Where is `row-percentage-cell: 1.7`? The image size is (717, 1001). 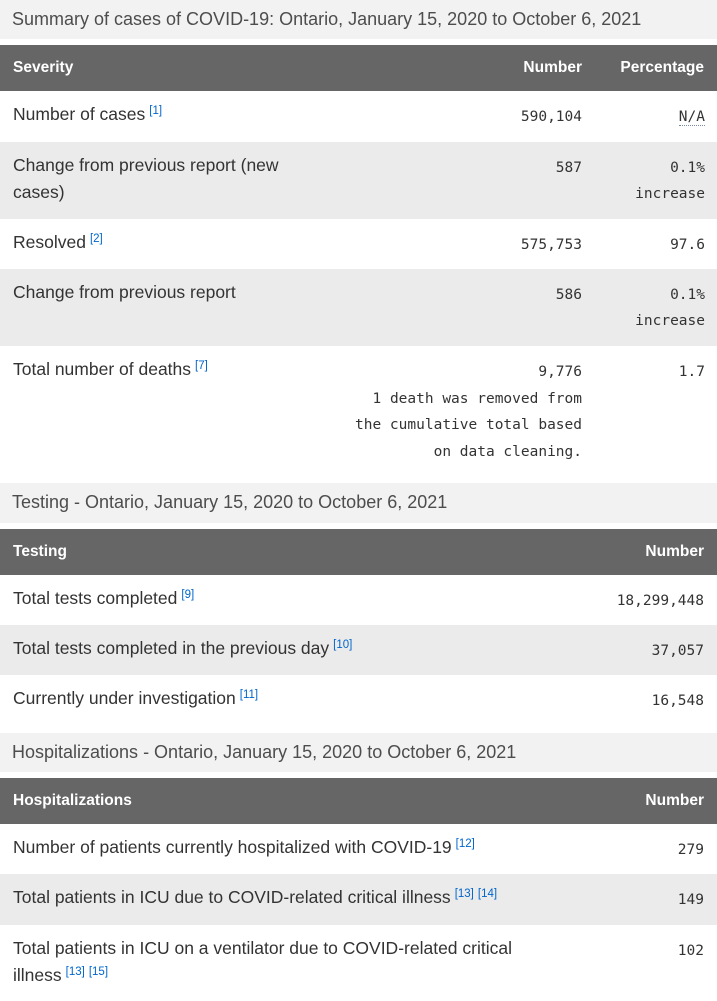 row-percentage-cell: 1.7 is located at coordinates (656, 411).